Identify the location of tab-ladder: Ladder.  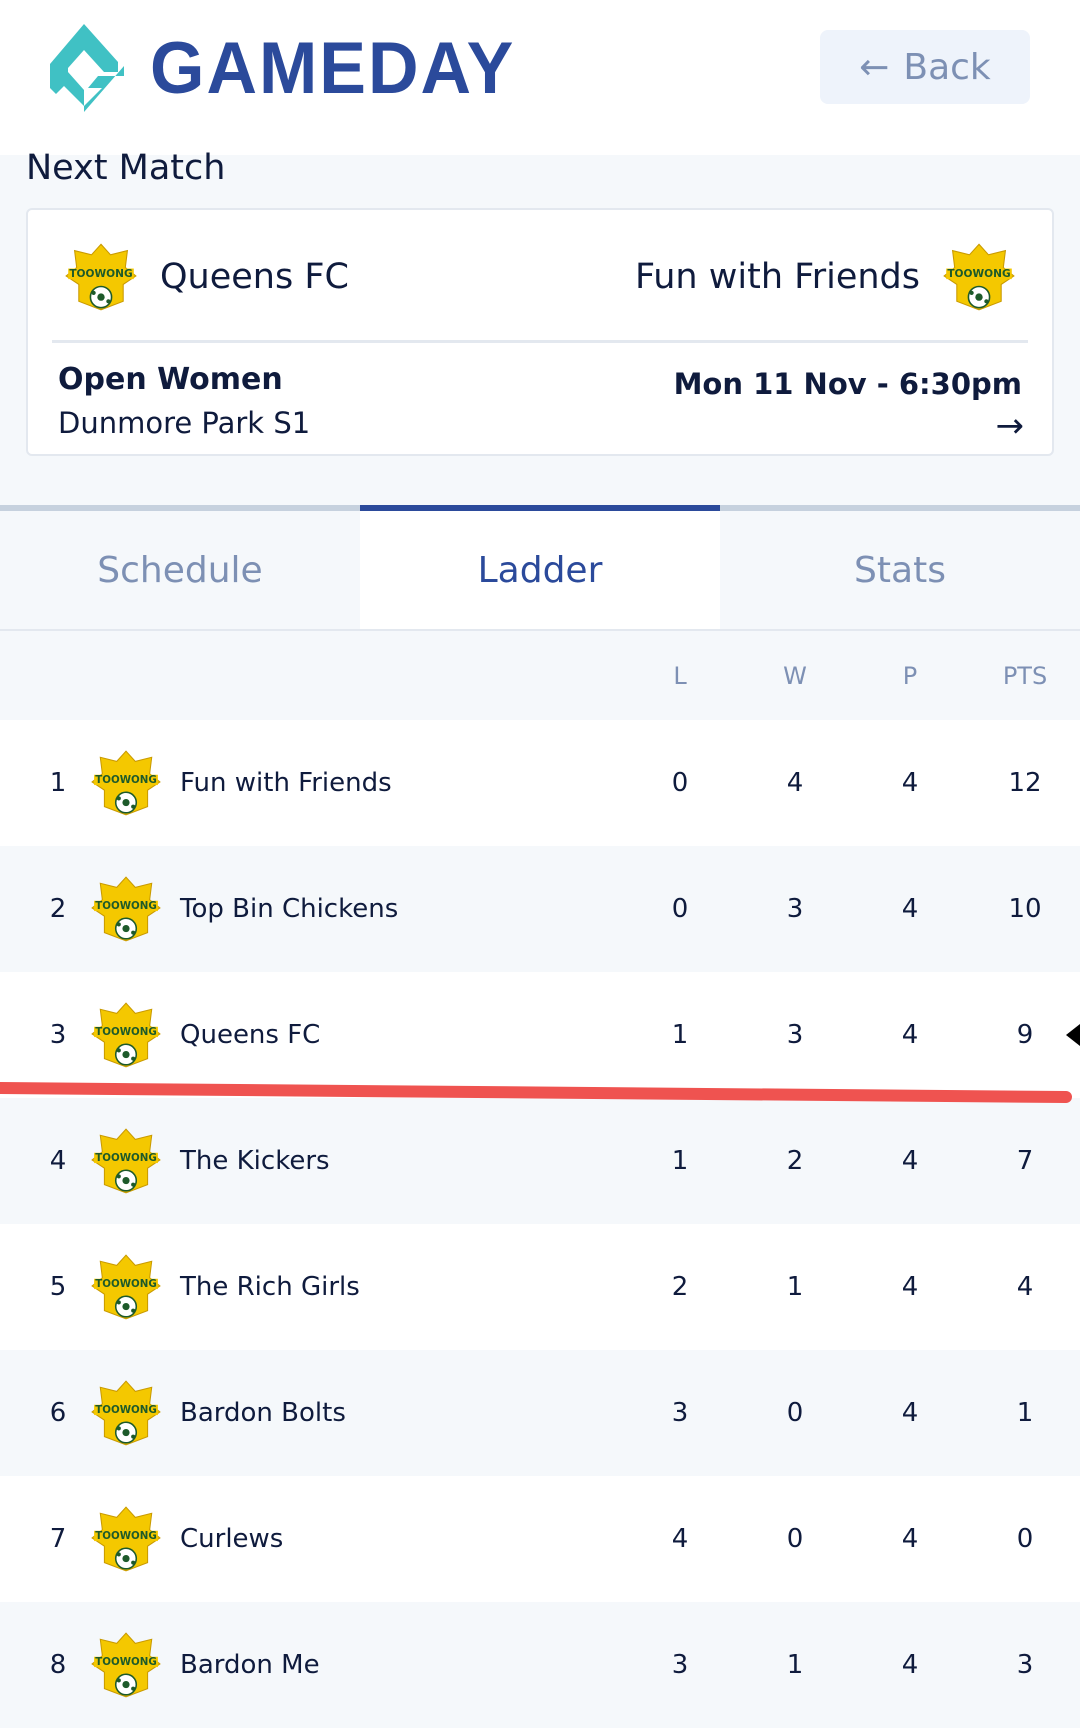
(540, 567).